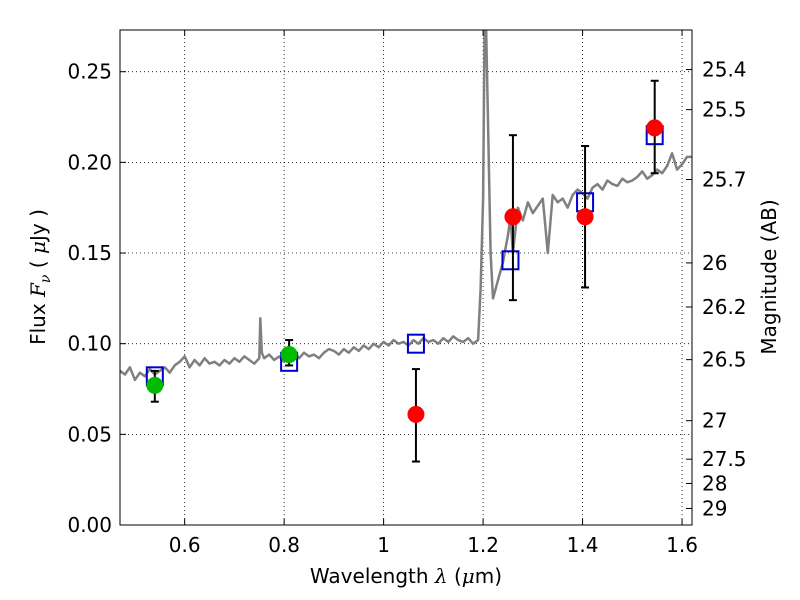 The height and width of the screenshot is (600, 800). I want to click on x-axis-label: Wavelength λ (μm), so click(406, 576).